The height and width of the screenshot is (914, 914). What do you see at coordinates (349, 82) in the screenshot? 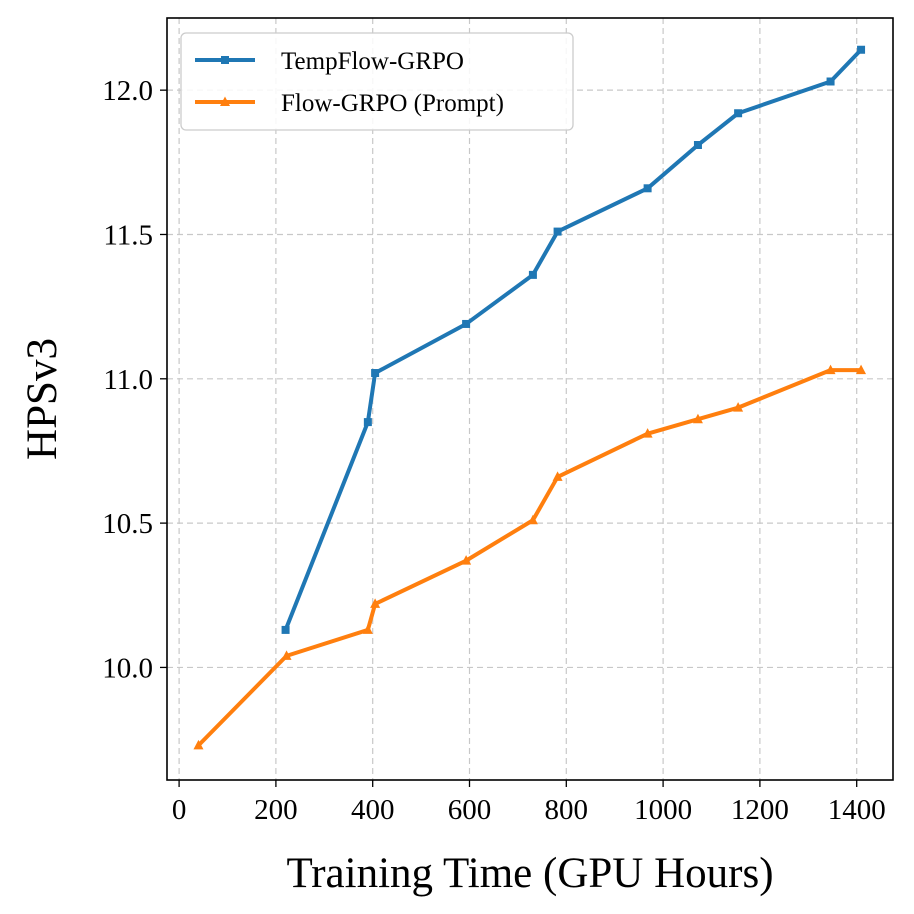
I see `legend-entries: TempFlow-GRPO Flow-GRPO (Prompt)` at bounding box center [349, 82].